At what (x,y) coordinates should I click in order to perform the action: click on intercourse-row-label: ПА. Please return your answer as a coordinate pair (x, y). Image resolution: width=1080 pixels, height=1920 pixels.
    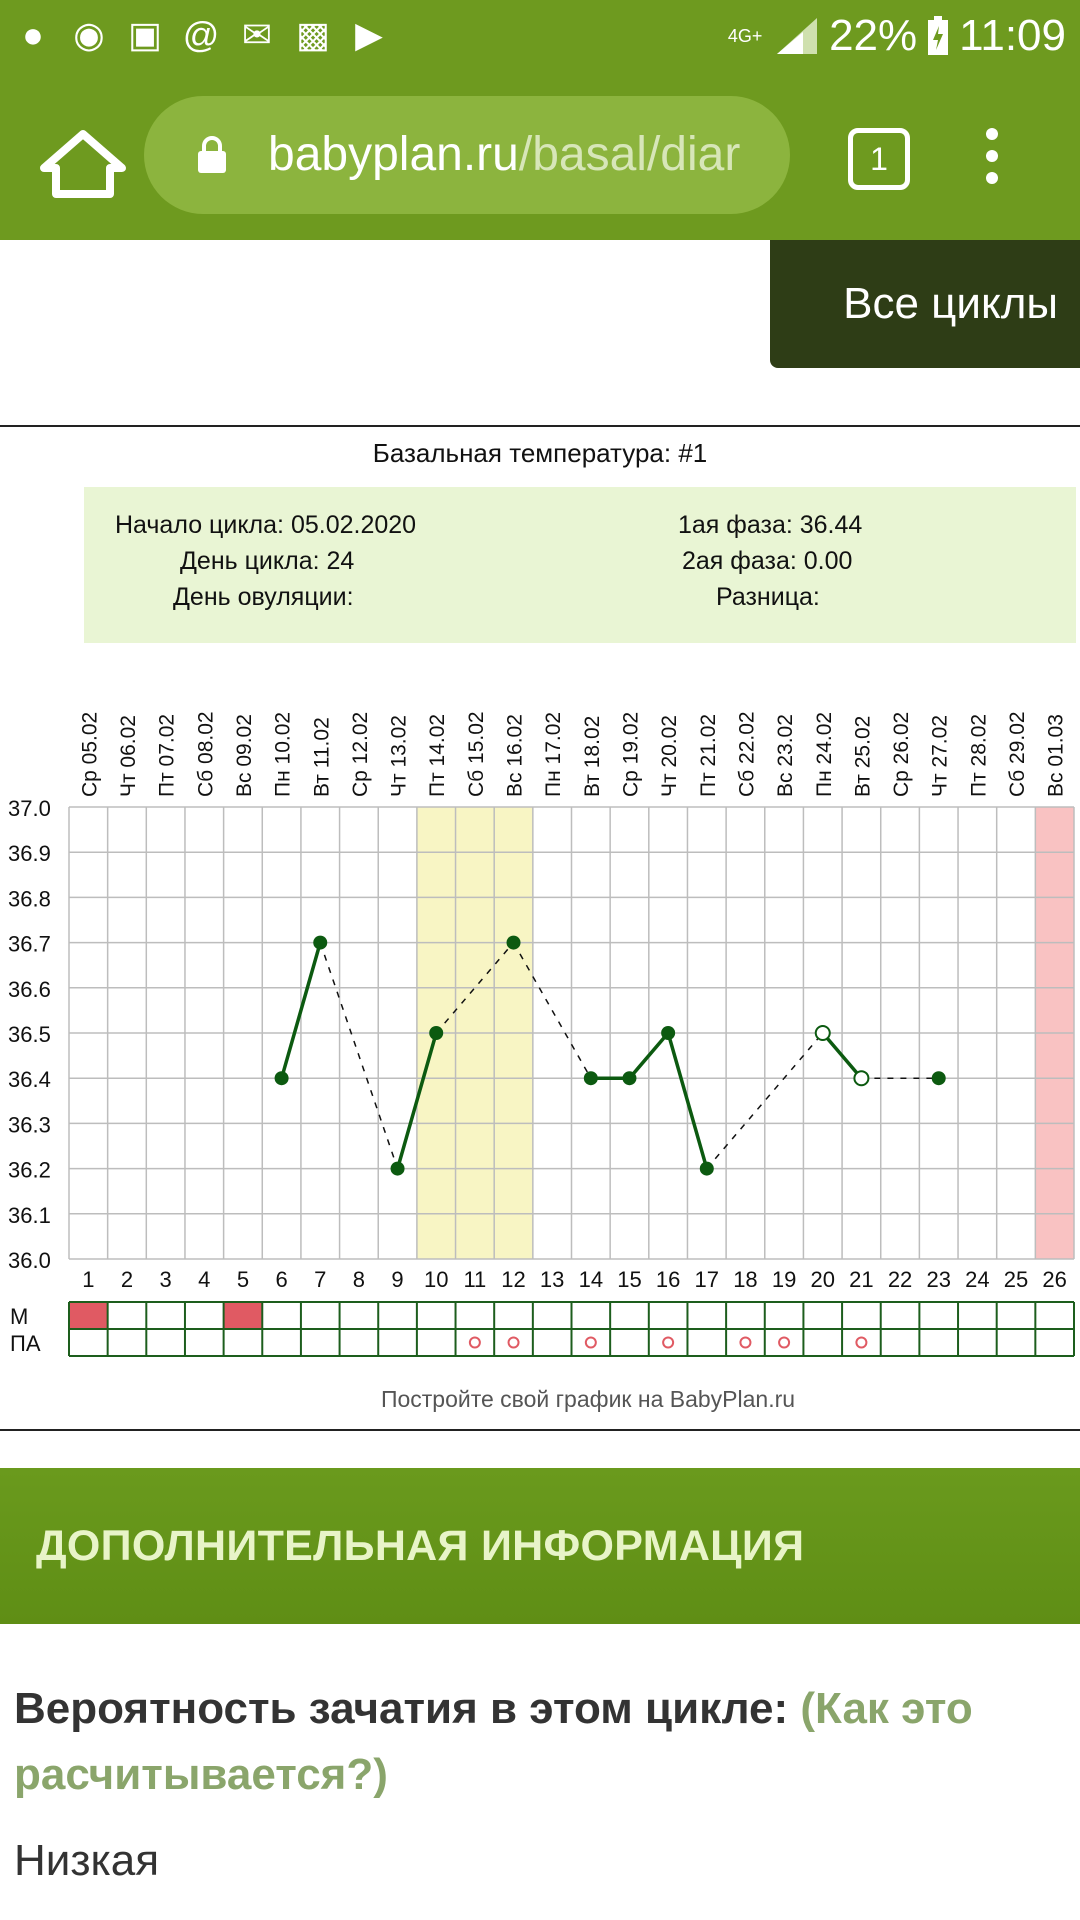
    Looking at the image, I should click on (25, 1343).